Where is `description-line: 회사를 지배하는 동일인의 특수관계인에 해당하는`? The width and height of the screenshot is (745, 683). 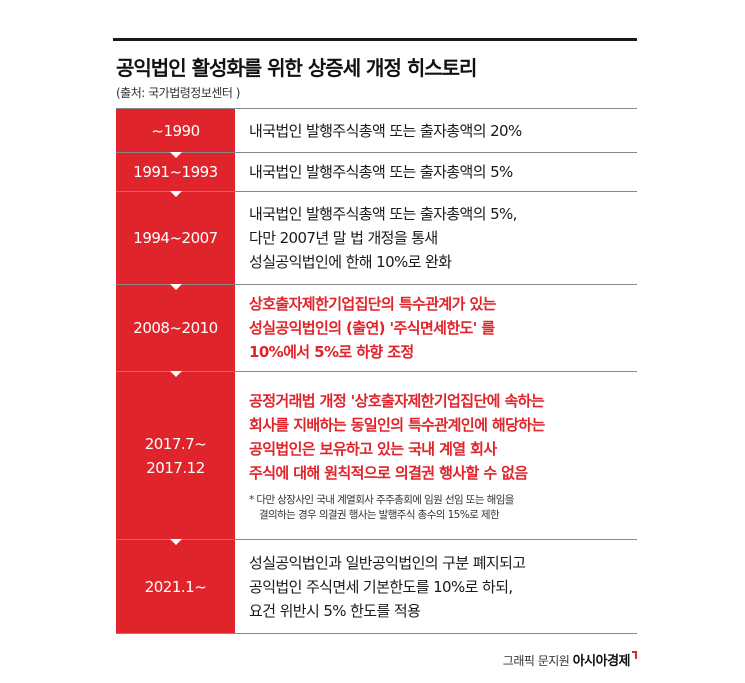 description-line: 회사를 지배하는 동일인의 특수관계인에 해당하는 is located at coordinates (397, 424).